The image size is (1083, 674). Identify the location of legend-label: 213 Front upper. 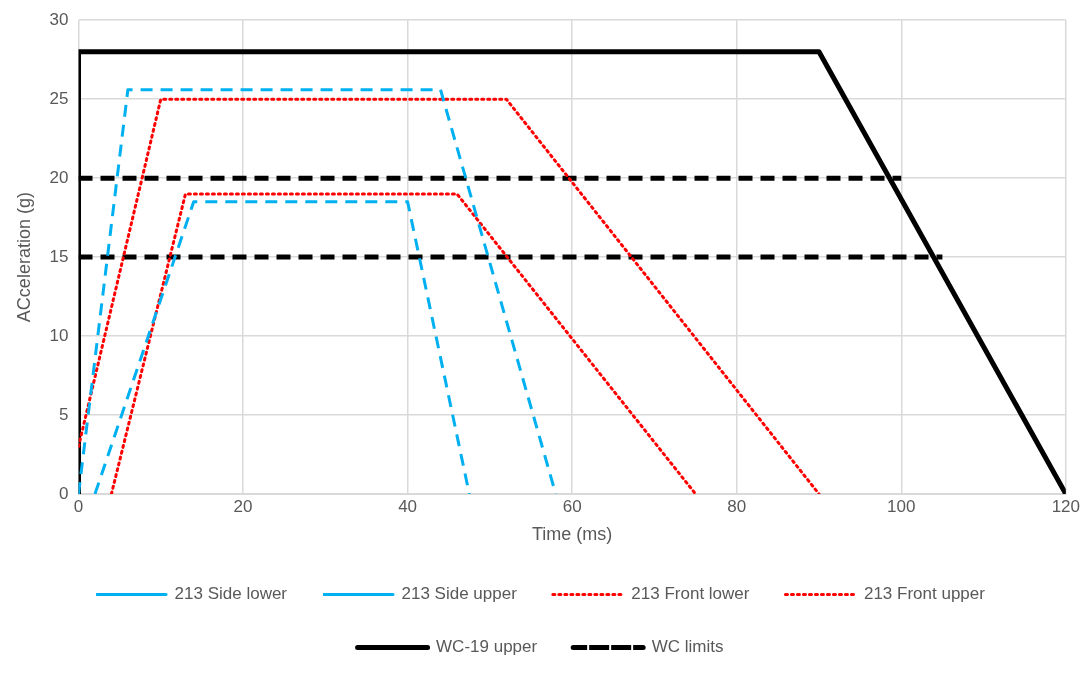
(924, 594).